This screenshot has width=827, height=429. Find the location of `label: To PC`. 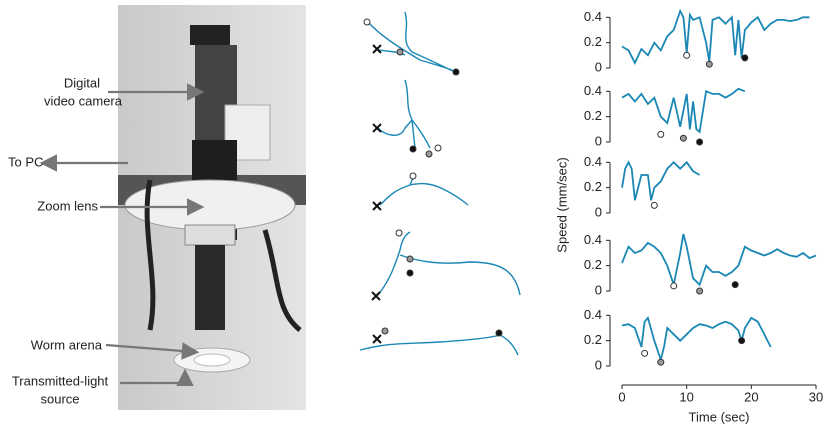

label: To PC is located at coordinates (25, 161).